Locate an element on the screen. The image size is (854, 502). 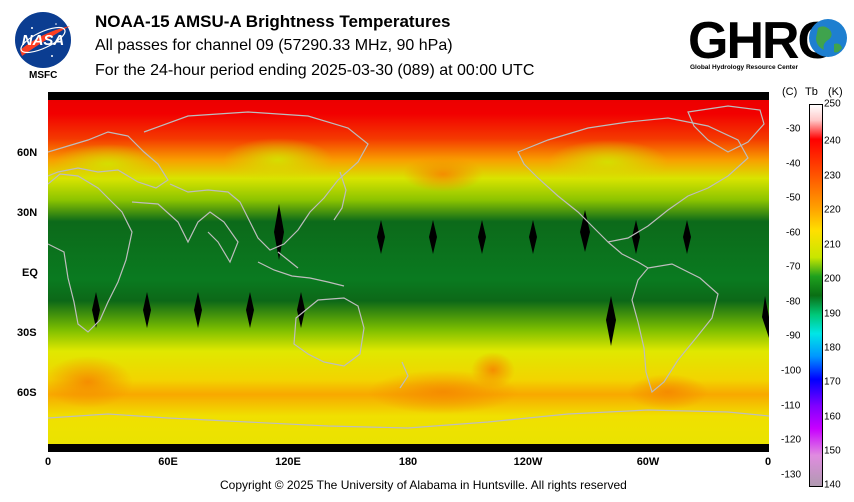
nasa-logo: NASA is located at coordinates (43, 40).